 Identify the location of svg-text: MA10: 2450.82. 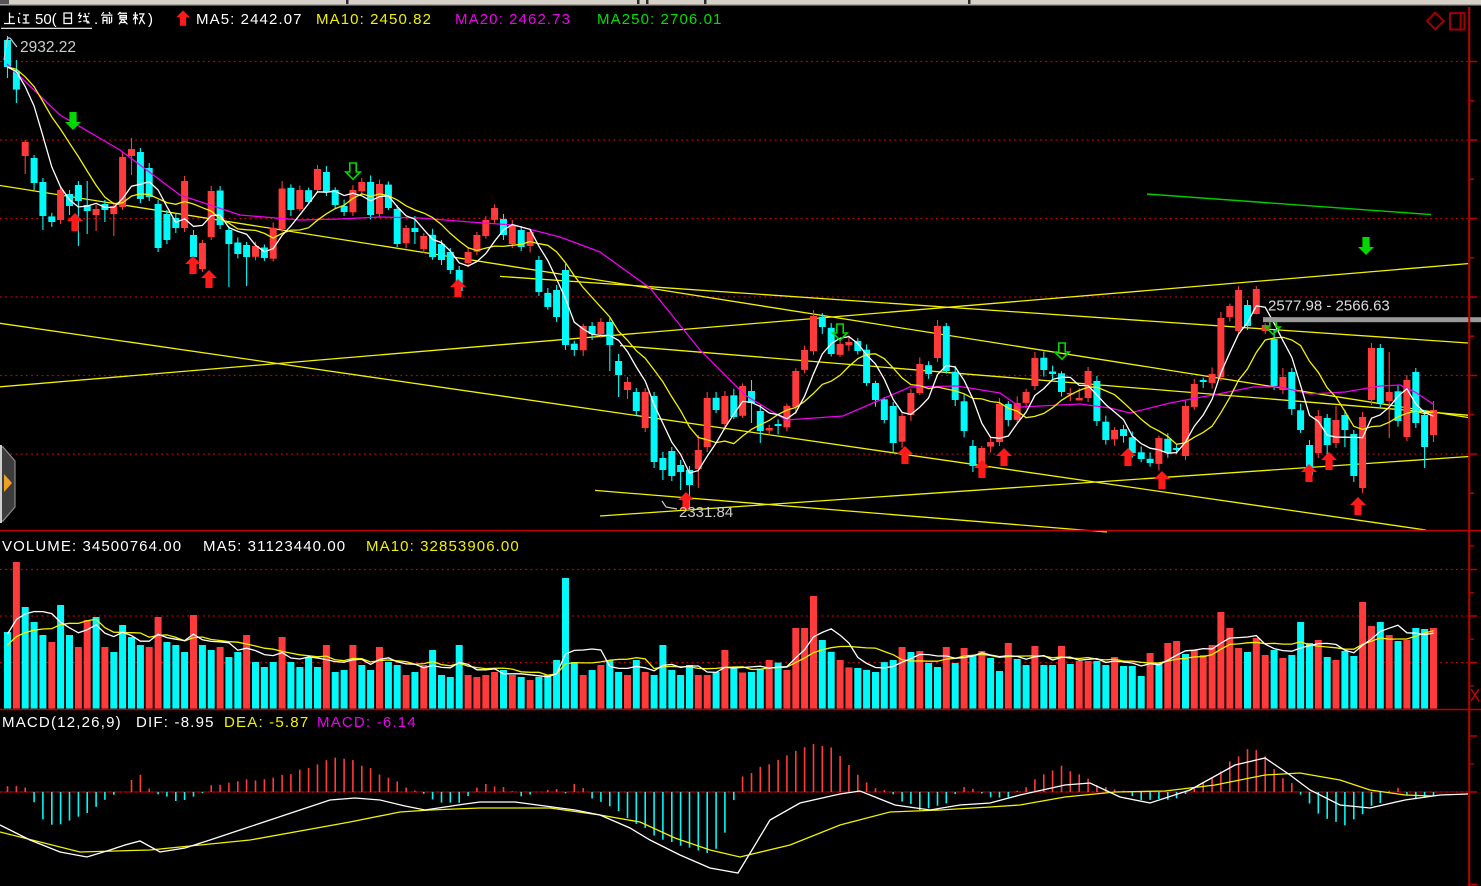
(374, 19).